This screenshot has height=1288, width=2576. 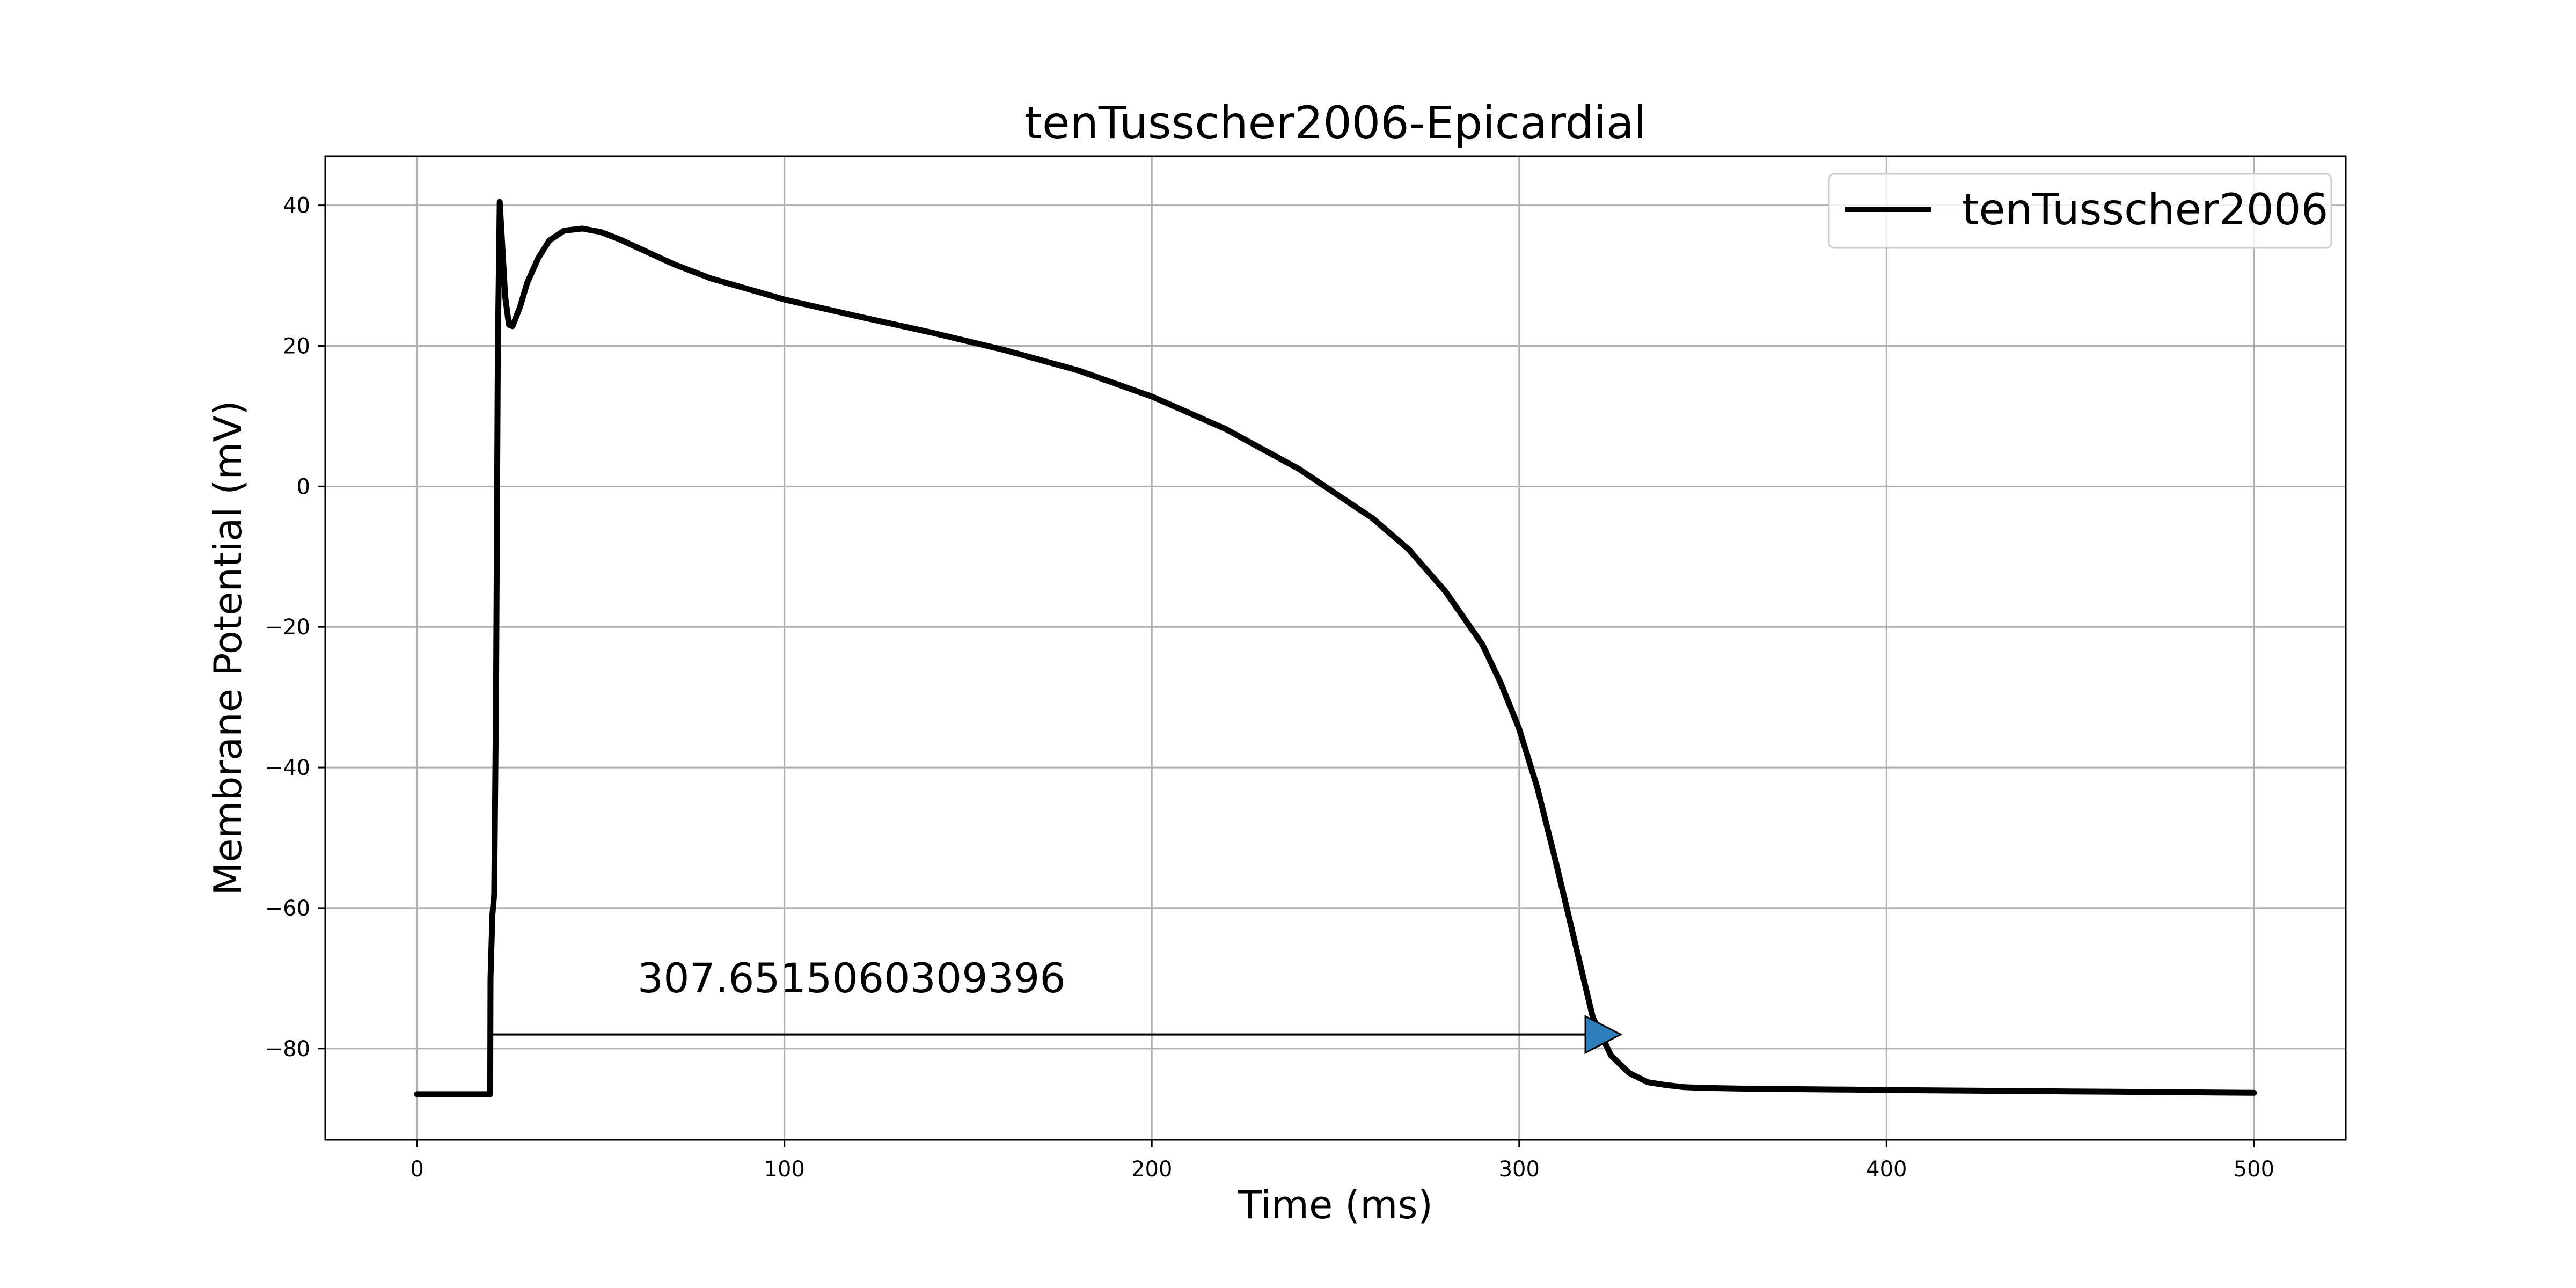 I want to click on legend-box, so click(x=2080, y=211).